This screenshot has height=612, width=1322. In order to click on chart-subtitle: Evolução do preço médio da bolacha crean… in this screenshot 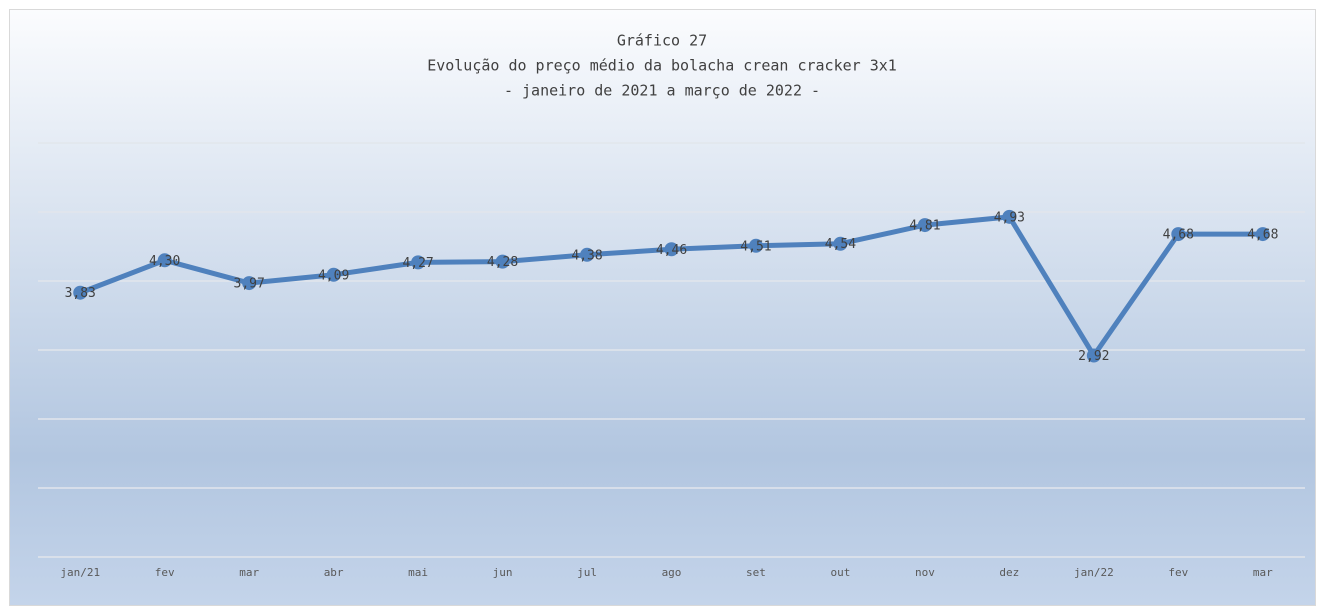, I will do `click(662, 66)`.